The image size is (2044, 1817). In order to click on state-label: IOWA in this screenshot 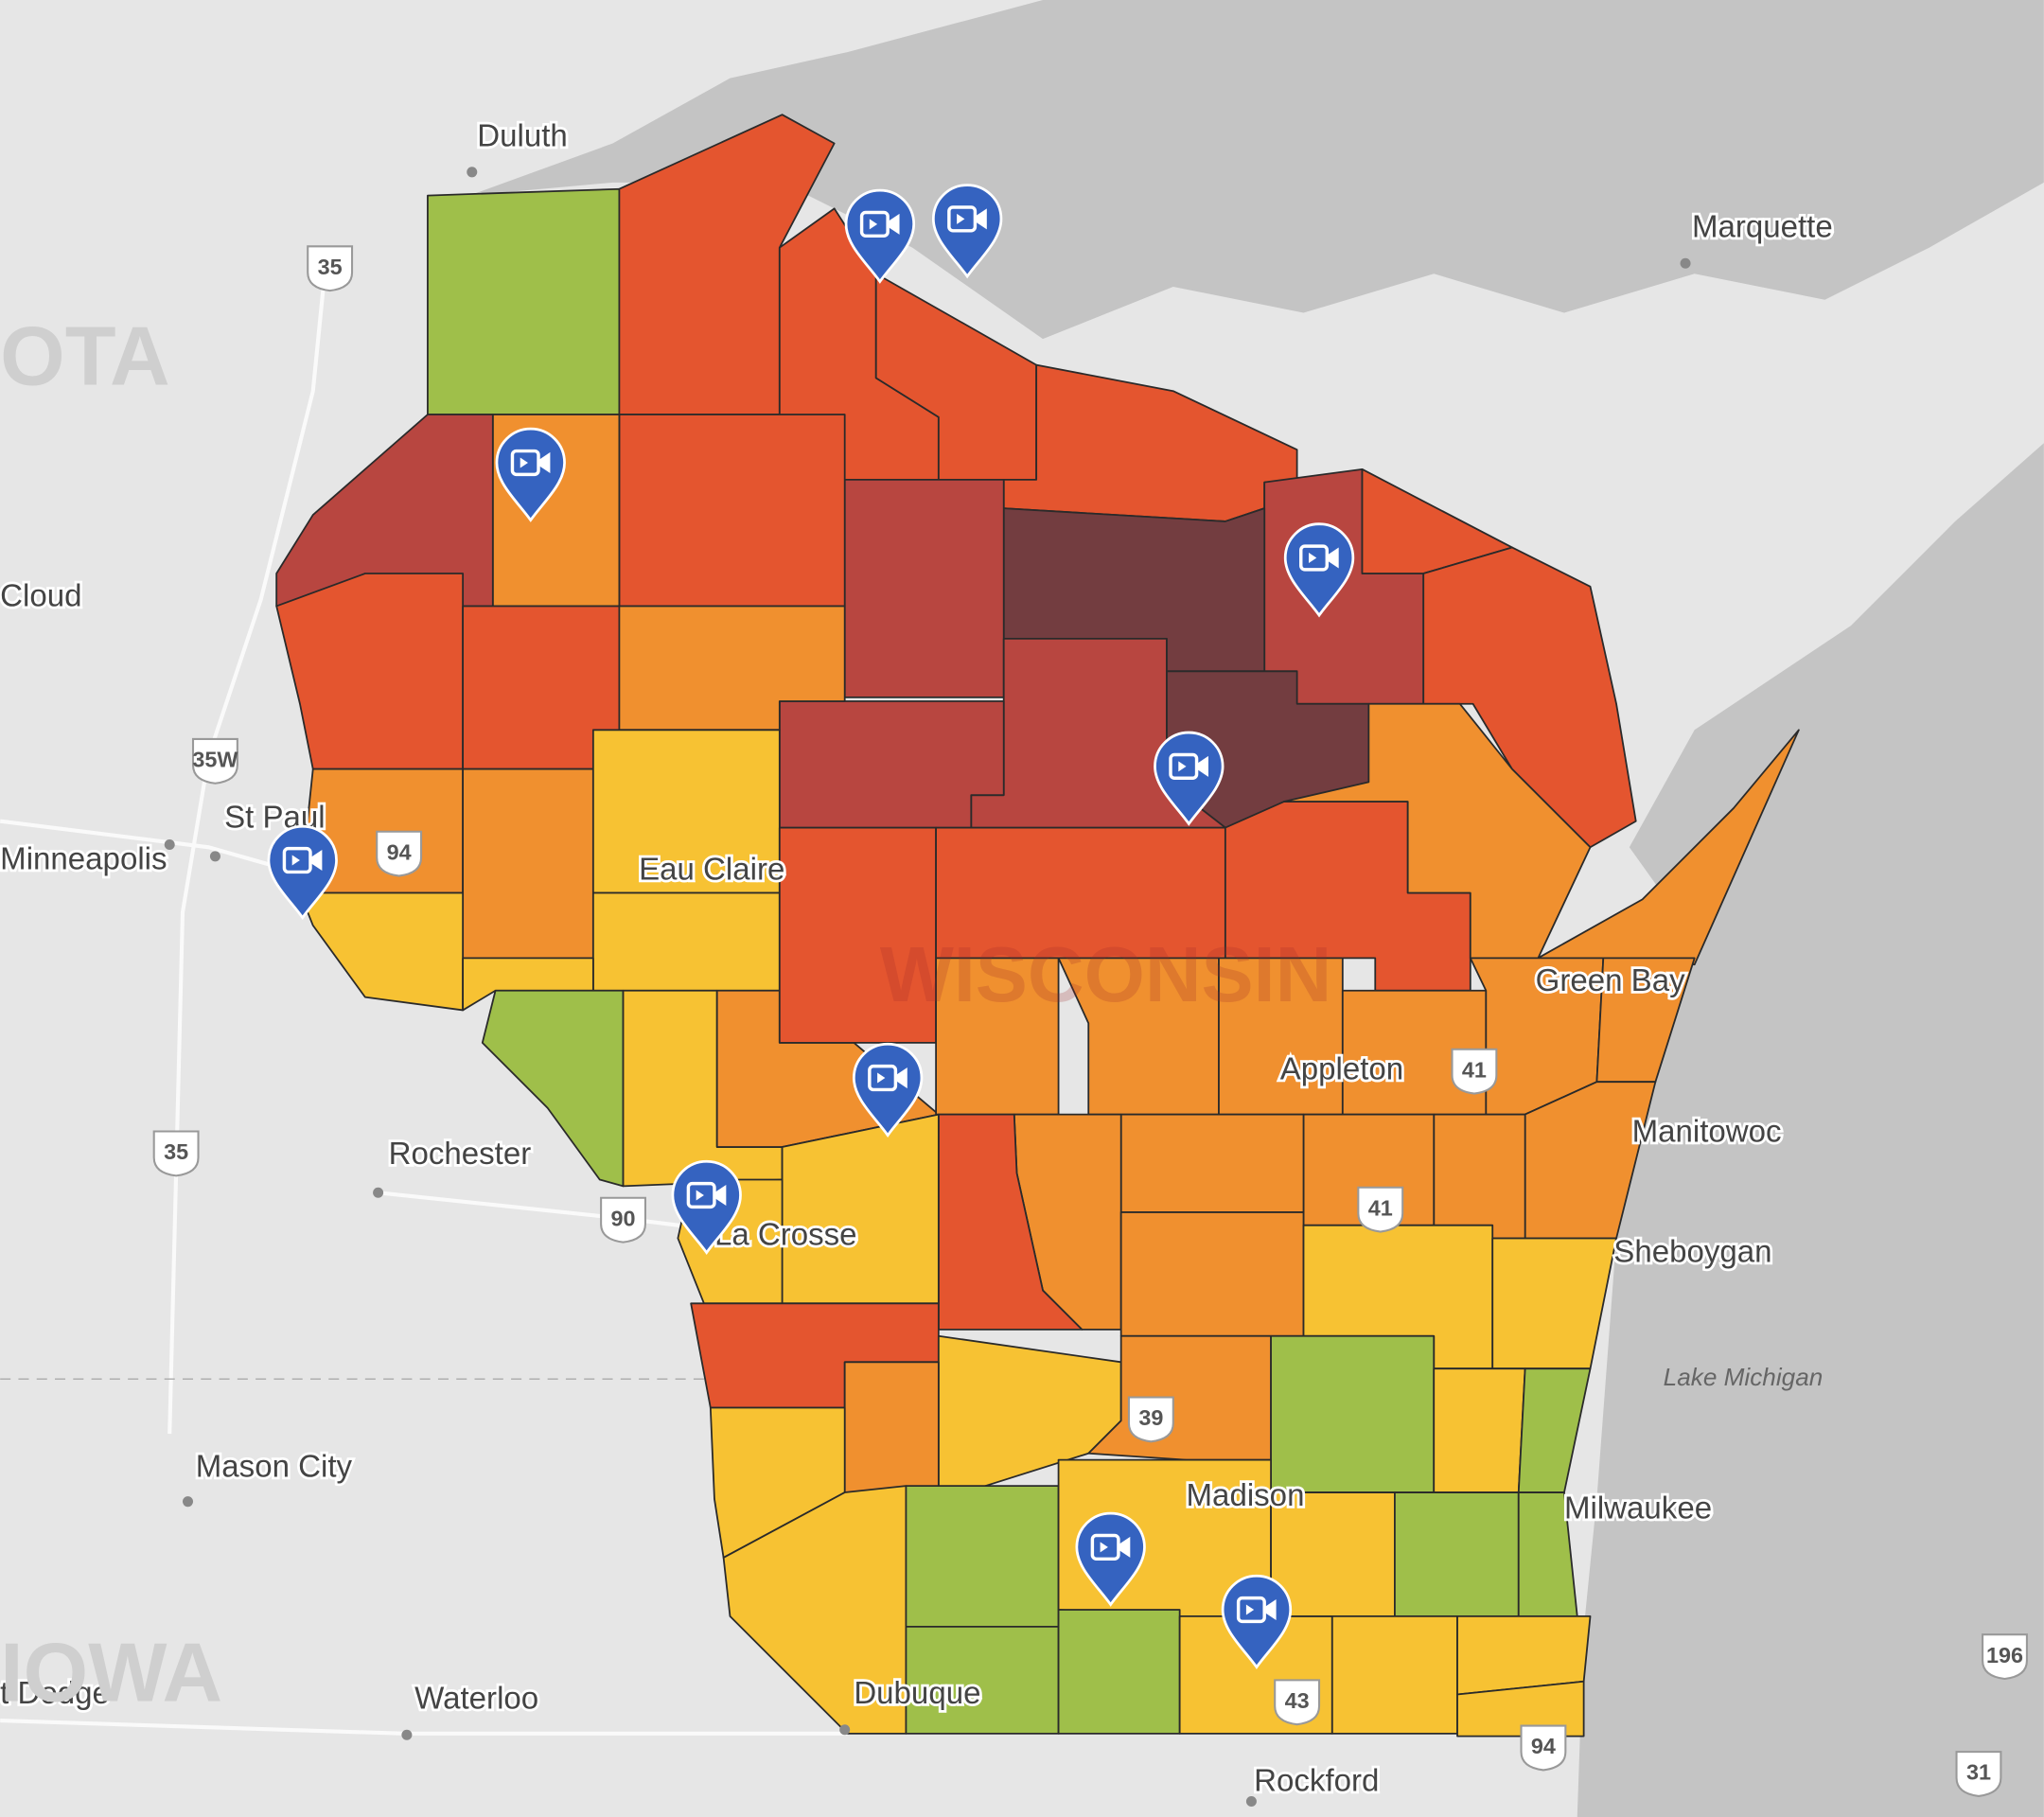, I will do `click(111, 1672)`.